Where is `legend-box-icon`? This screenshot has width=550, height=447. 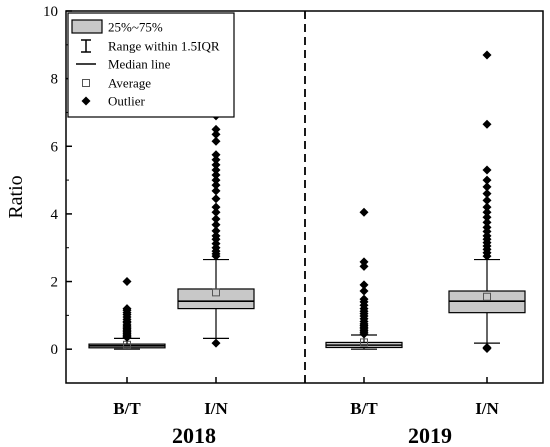
legend-box-icon is located at coordinates (87, 26).